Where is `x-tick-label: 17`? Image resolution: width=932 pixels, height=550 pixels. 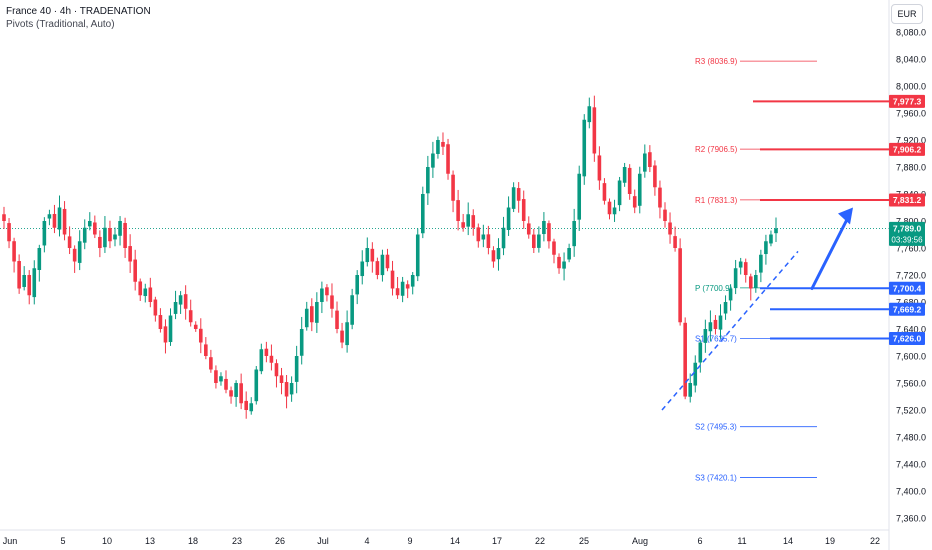 x-tick-label: 17 is located at coordinates (497, 541).